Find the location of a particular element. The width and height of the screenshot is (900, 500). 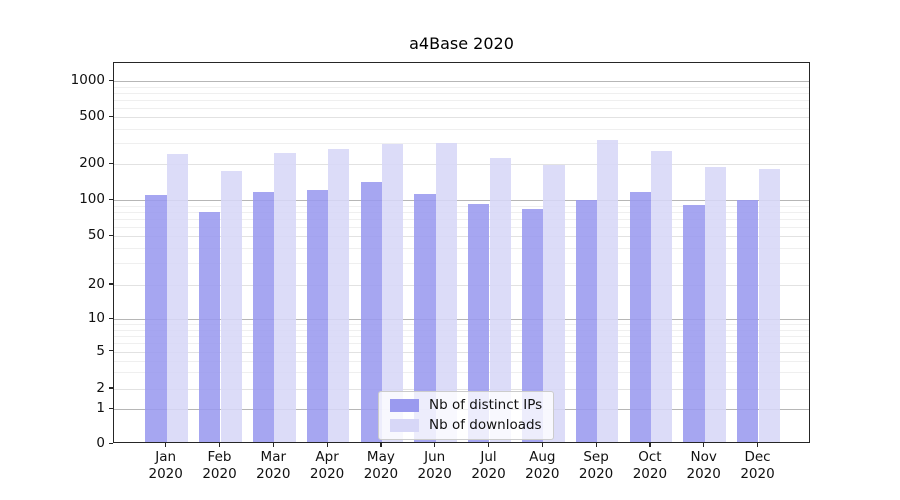

x-tick-year-may: 2020 is located at coordinates (381, 474).